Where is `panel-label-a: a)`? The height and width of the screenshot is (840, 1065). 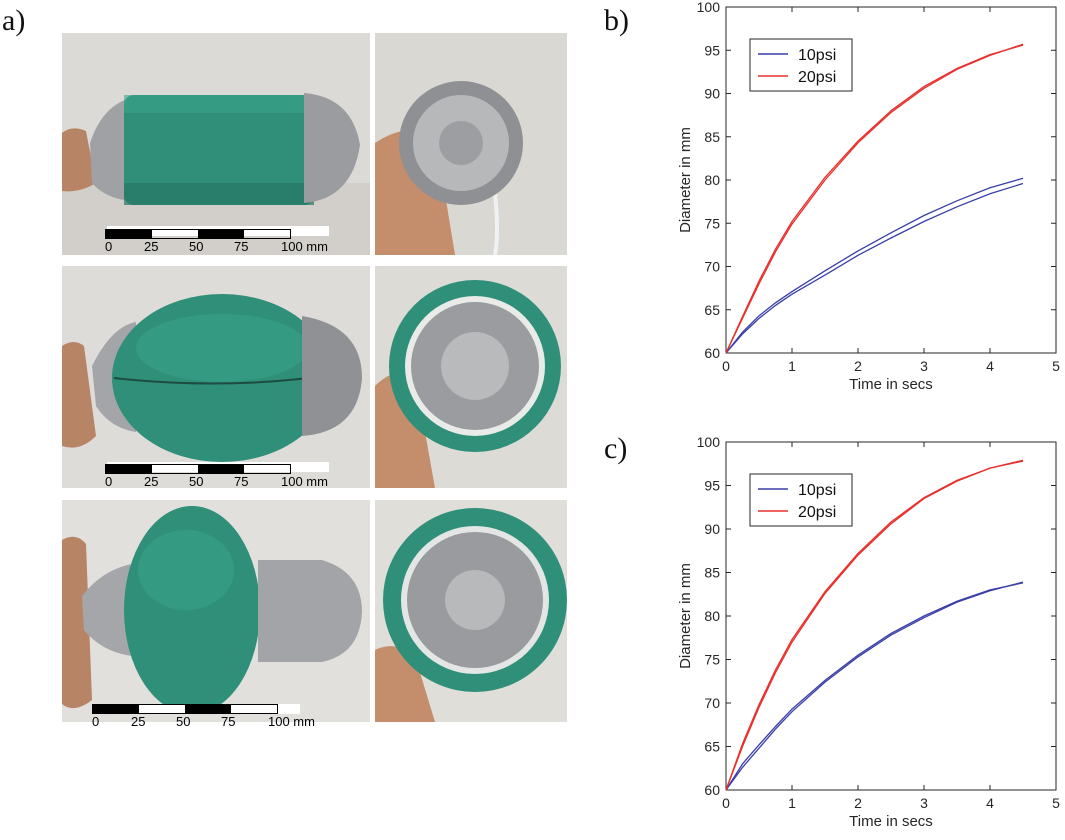
panel-label-a: a) is located at coordinates (14, 20).